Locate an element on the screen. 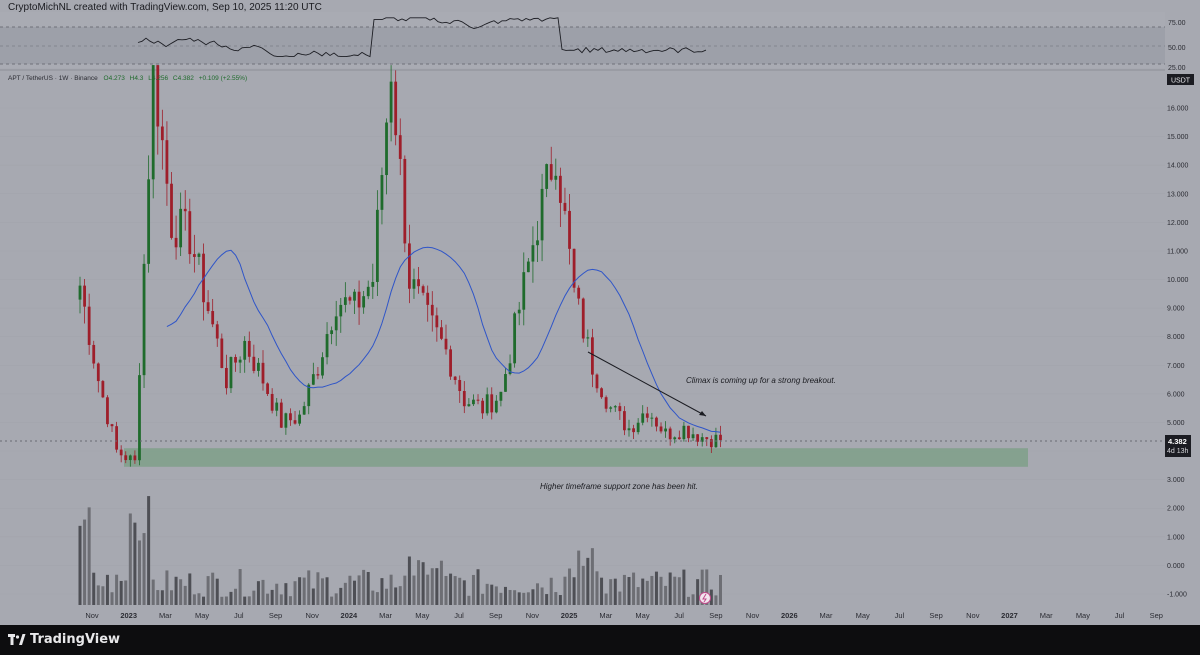 This screenshot has width=1200, height=655. lightning-icon is located at coordinates (705, 598).